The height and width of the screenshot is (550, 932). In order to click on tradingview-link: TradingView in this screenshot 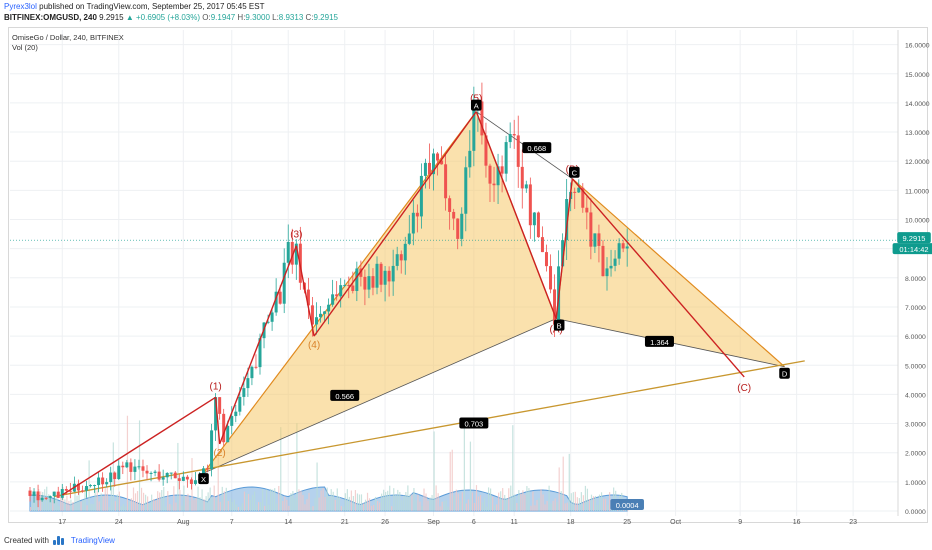, I will do `click(92, 540)`.